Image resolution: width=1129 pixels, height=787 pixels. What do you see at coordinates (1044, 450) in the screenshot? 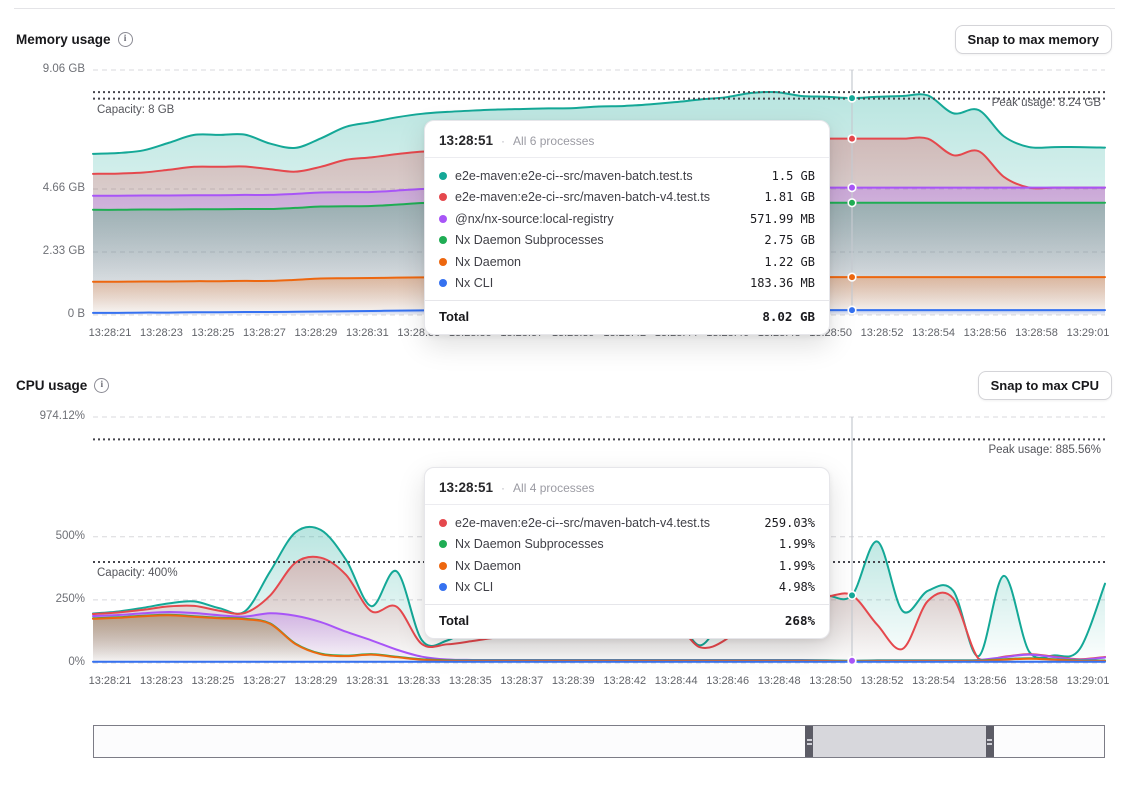
I see `peak-line-label: Peak usage: 885.56%` at bounding box center [1044, 450].